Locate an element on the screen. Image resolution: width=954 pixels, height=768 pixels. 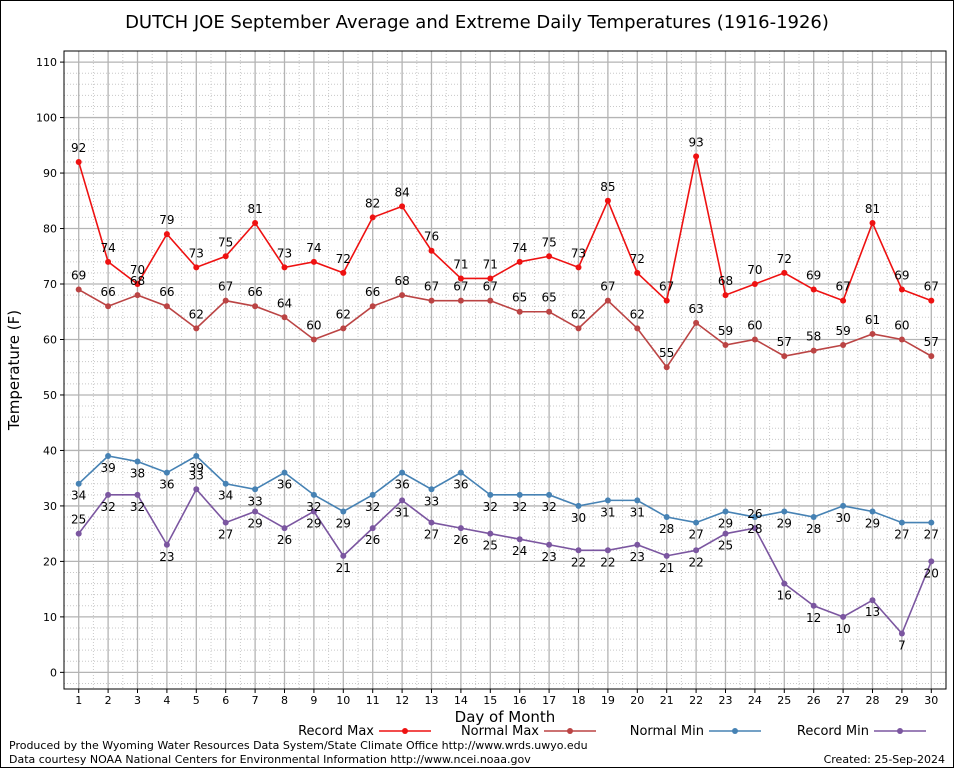
legend-marker-record-min is located at coordinates (900, 731).